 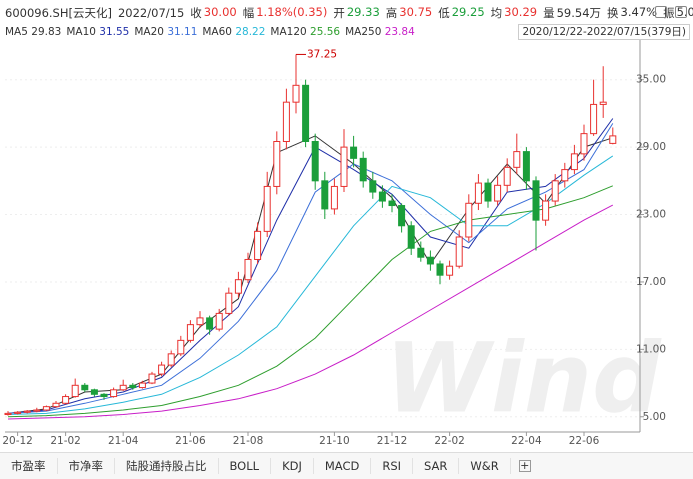 What do you see at coordinates (165, 32) in the screenshot?
I see `ma-legend-item: MA20 31.11` at bounding box center [165, 32].